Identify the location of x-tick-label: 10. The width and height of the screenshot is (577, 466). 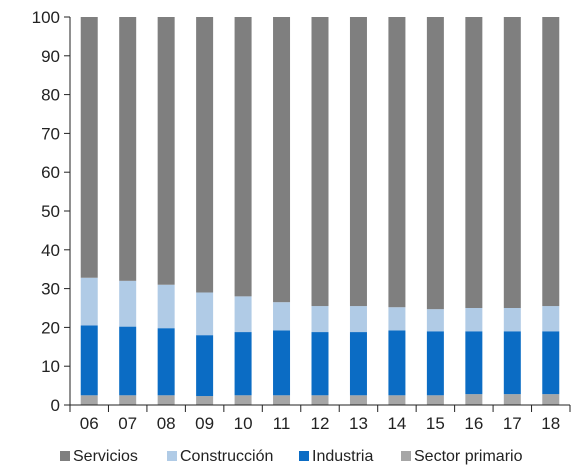
(243, 423).